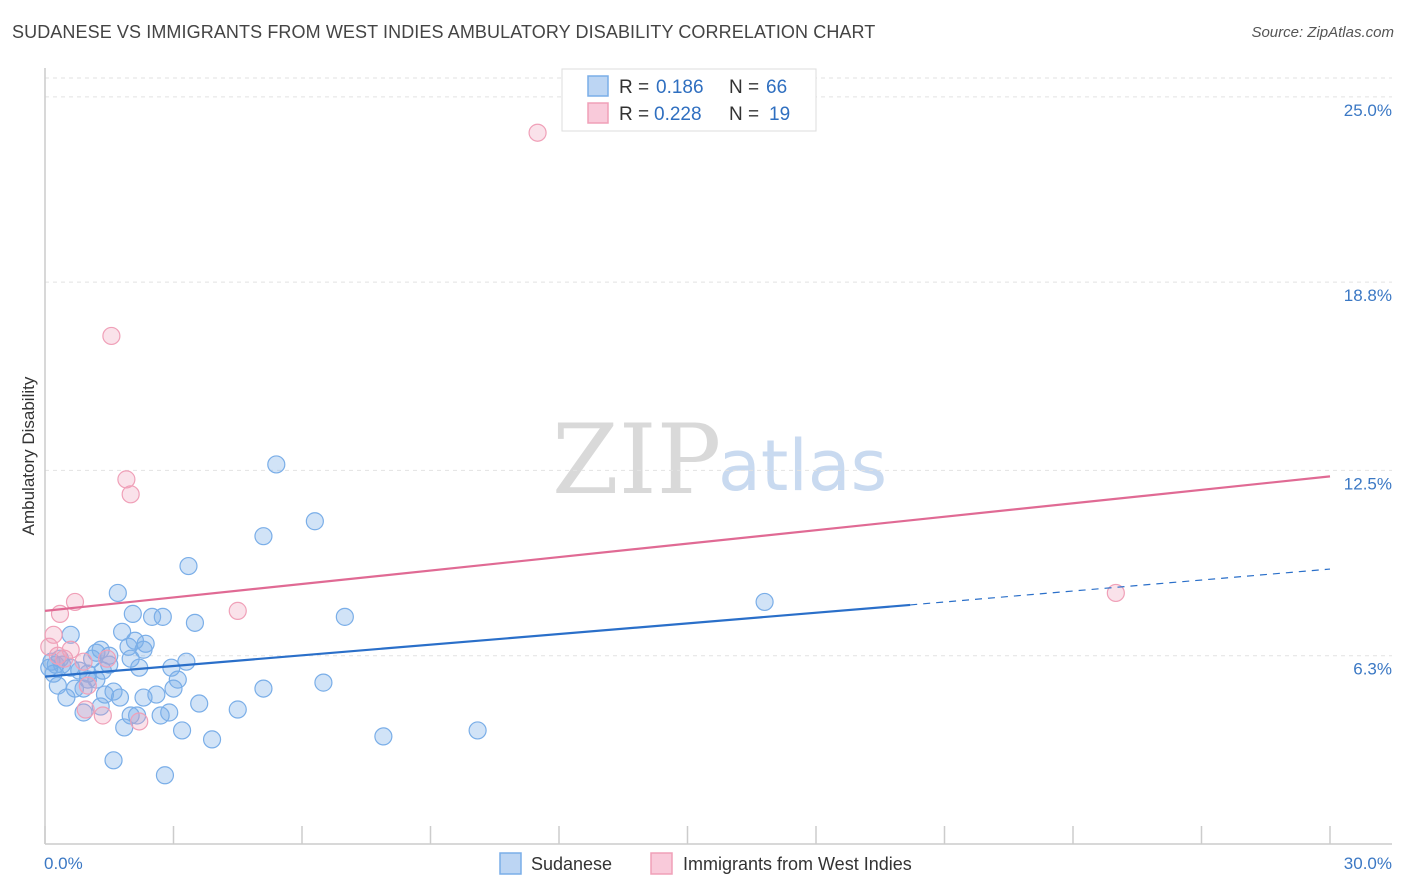 The width and height of the screenshot is (1406, 892). What do you see at coordinates (1368, 390) in the screenshot?
I see `y-tick-labels: 6.3% 12.5% 18.8% 25.0%` at bounding box center [1368, 390].